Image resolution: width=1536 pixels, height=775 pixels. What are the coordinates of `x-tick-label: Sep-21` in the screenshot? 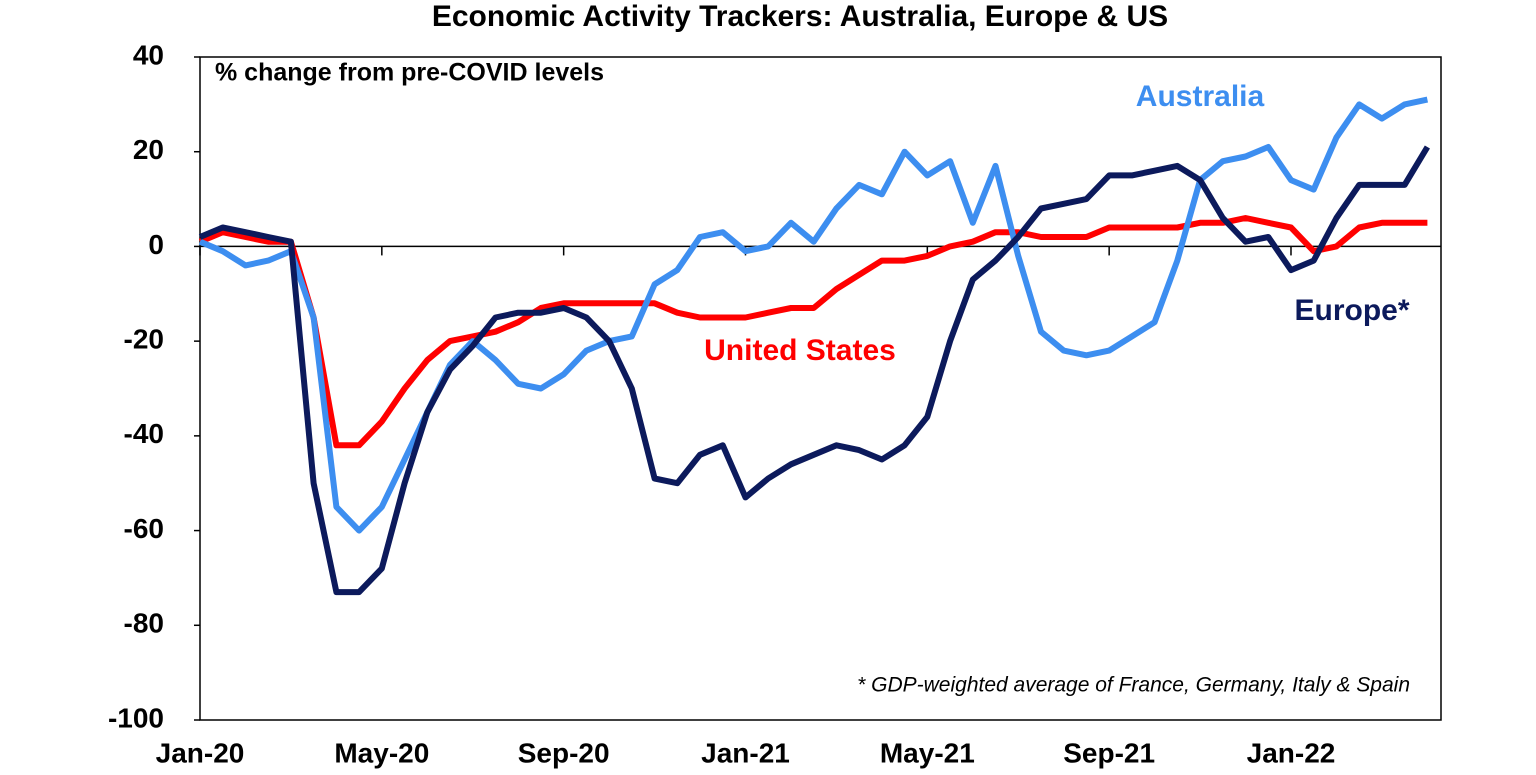 It's located at (1109, 752).